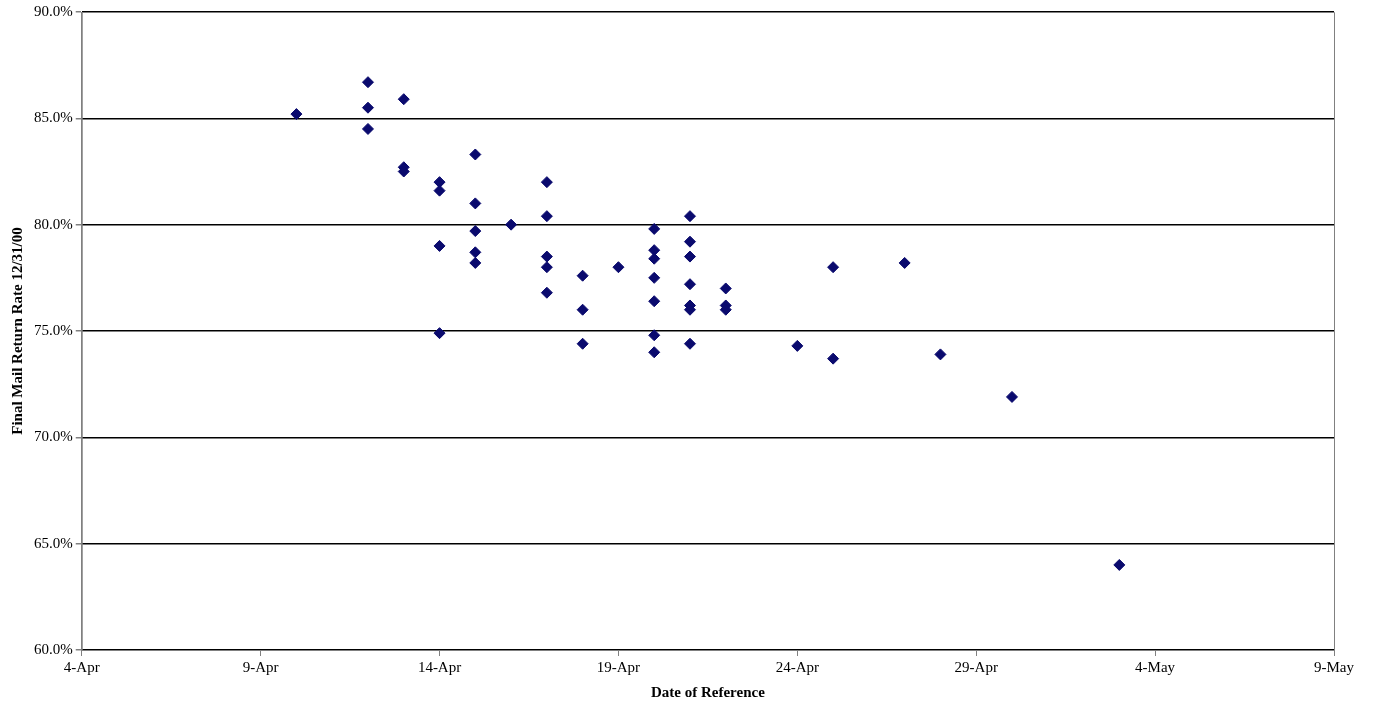  What do you see at coordinates (976, 666) in the screenshot?
I see `x-tick-label: 29-Apr` at bounding box center [976, 666].